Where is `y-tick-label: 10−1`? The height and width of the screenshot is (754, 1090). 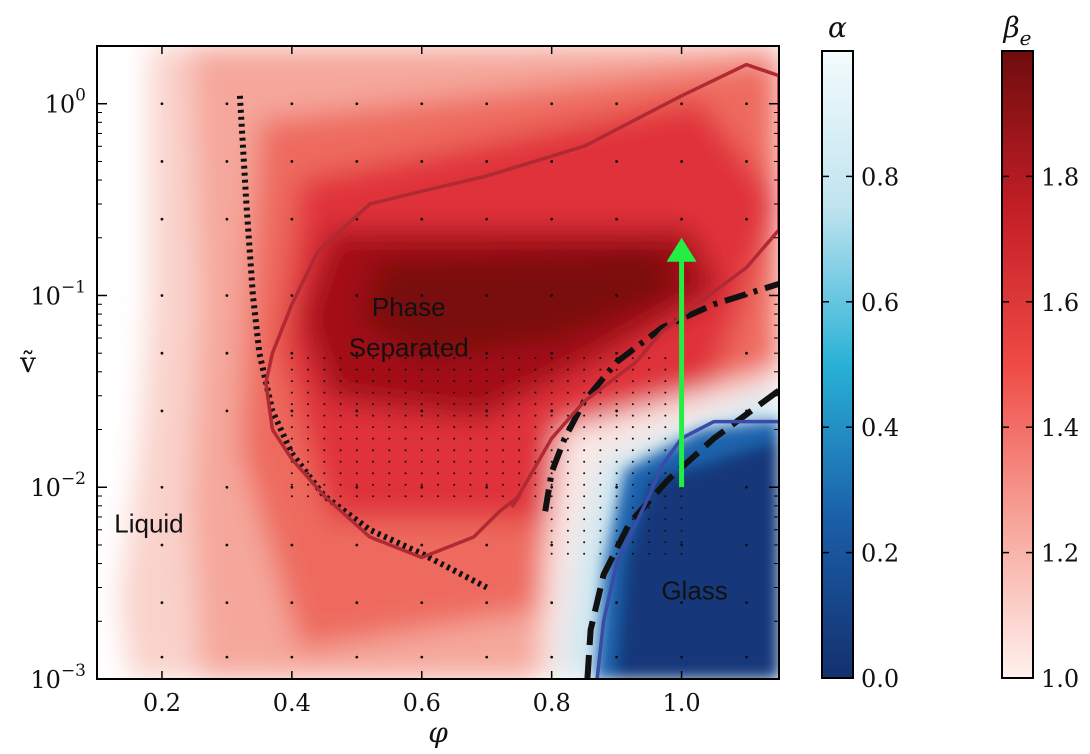 y-tick-label: 10−1 is located at coordinates (58, 293).